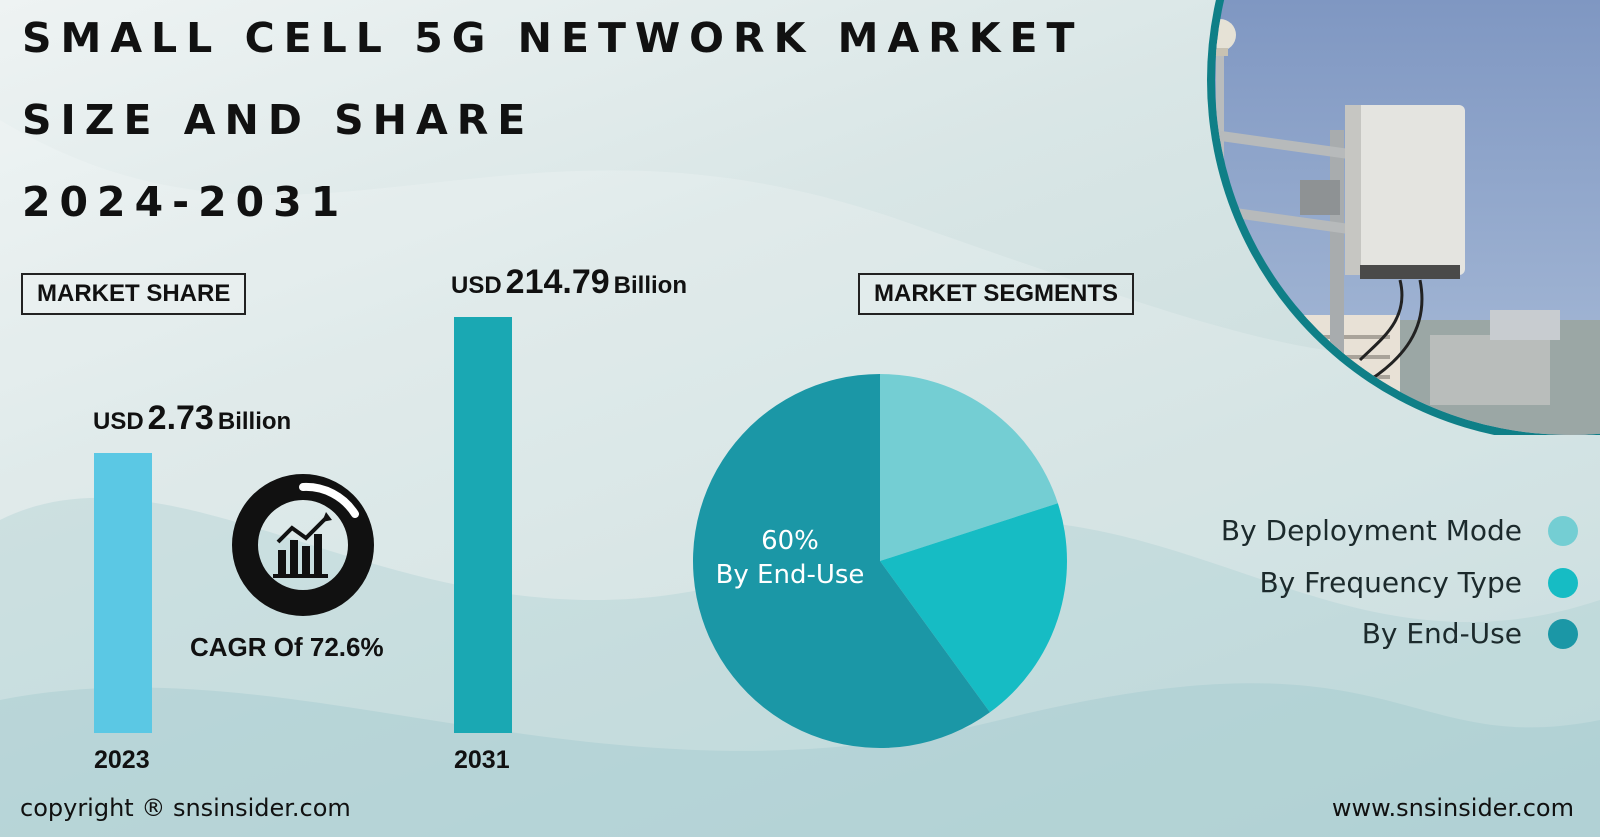  Describe the element at coordinates (134, 294) in the screenshot. I see `market-share-label: MARKET SHARE` at that location.